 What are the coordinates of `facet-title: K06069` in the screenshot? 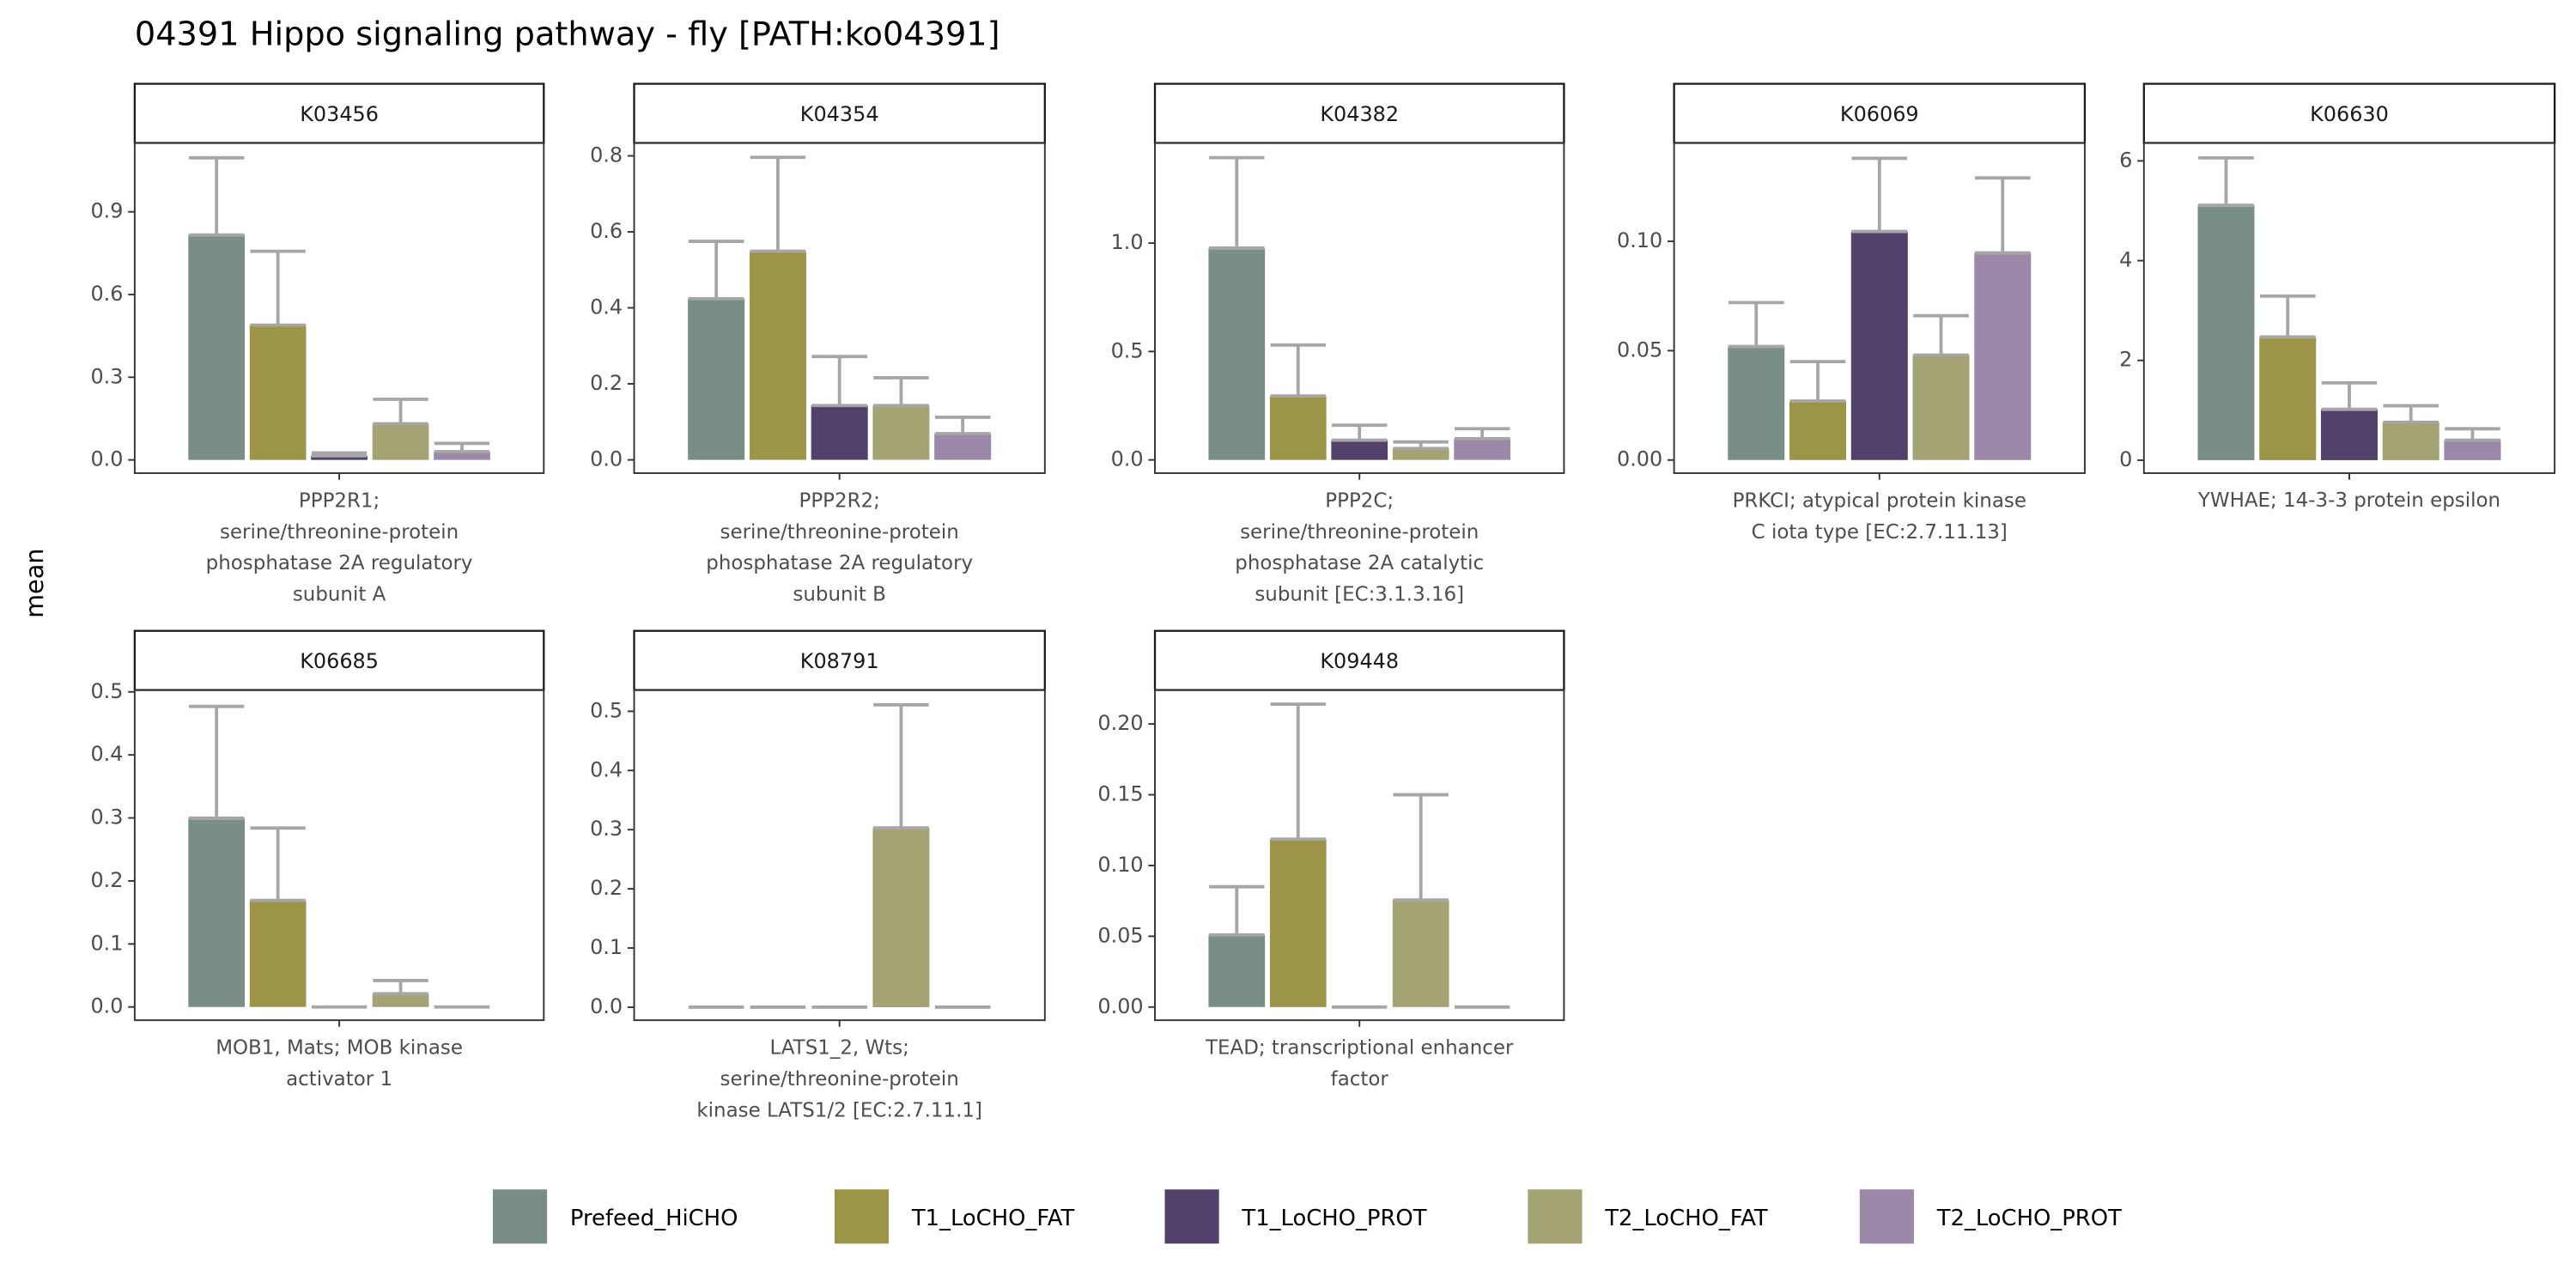 It's located at (1880, 114).